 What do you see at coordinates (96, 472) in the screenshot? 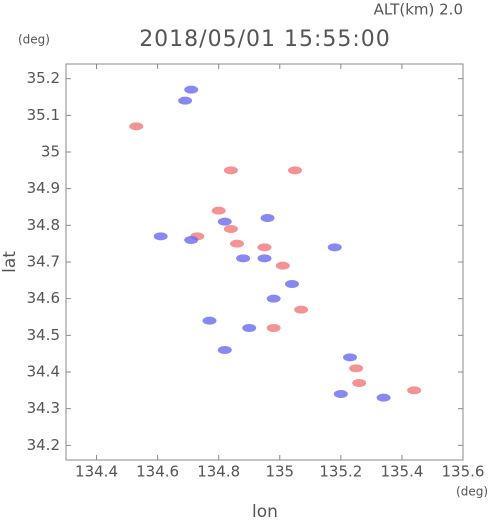
I see `x-tick-label: 134.4` at bounding box center [96, 472].